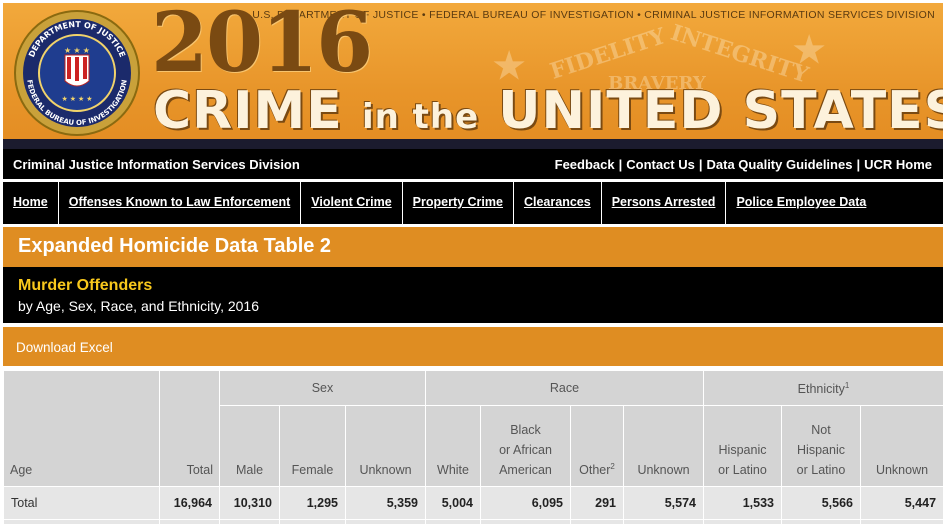  What do you see at coordinates (902, 503) in the screenshot?
I see `cell-ethnicity-unknown: 5,447` at bounding box center [902, 503].